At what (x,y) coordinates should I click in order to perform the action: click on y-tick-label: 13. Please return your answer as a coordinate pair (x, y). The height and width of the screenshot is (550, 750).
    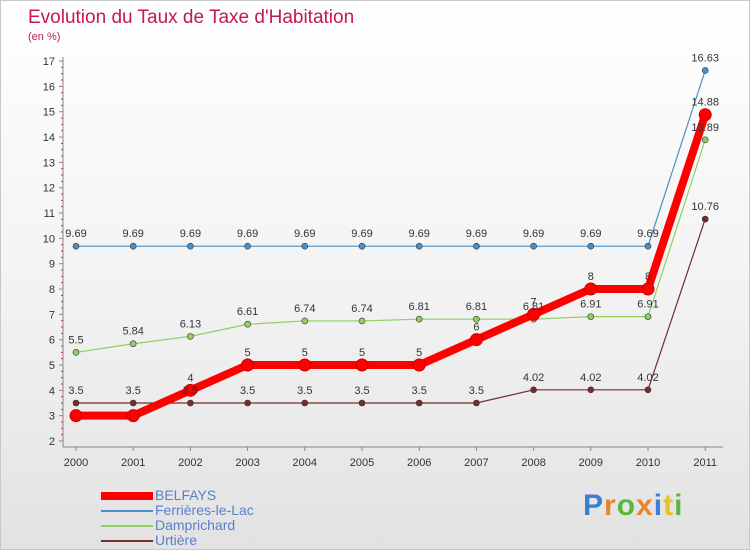
    Looking at the image, I should click on (49, 163).